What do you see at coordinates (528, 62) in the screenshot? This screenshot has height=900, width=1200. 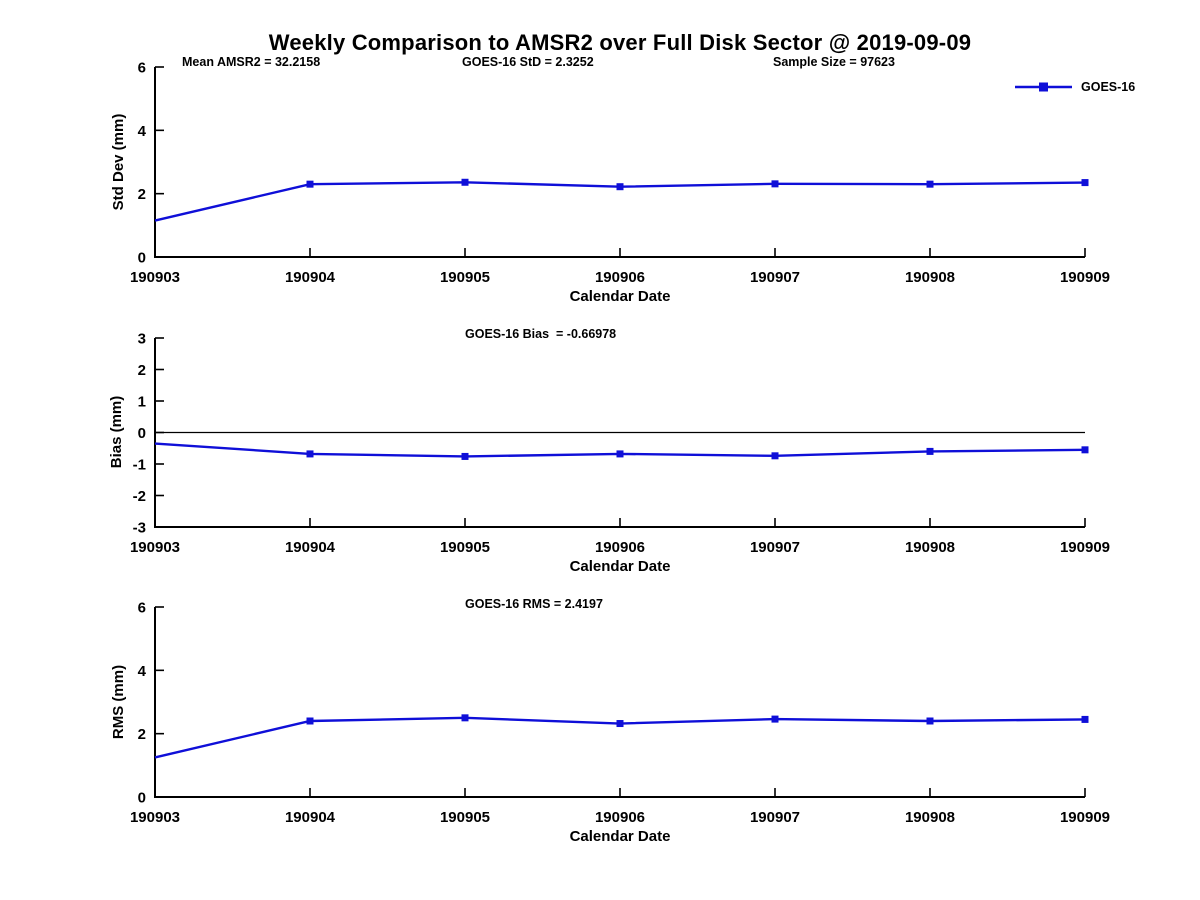 I see `annotation-goes16-std: GOES-16 StD = 2.3252` at bounding box center [528, 62].